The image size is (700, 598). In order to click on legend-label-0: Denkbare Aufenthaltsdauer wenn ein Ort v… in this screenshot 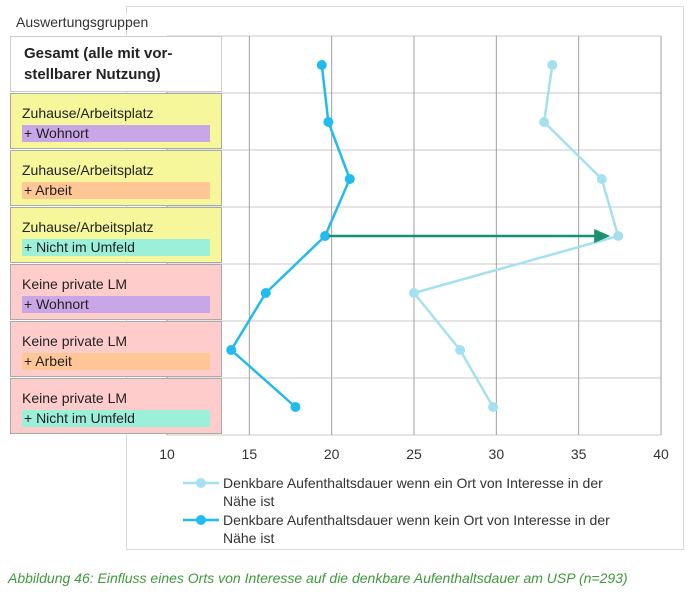, I will do `click(413, 492)`.